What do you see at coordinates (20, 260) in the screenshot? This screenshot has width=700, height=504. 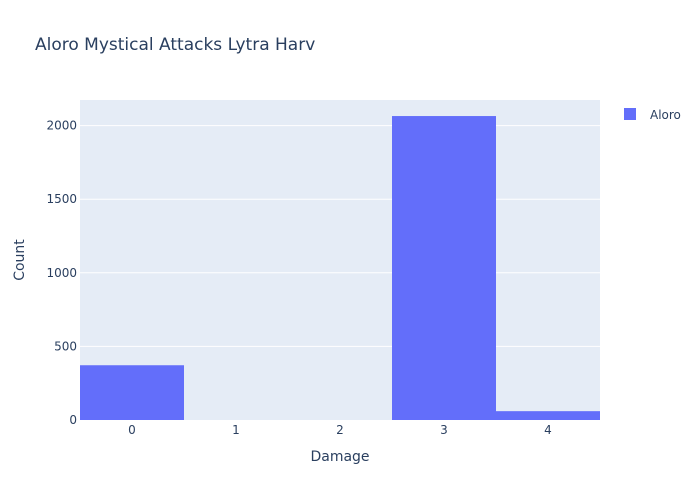 I see `y-axis-label: Count` at bounding box center [20, 260].